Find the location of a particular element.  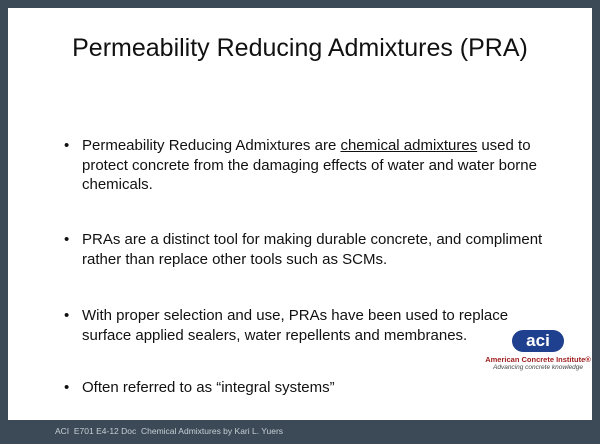

slide-title: Permeability Reducing Admixtures (PRA) is located at coordinates (300, 48).